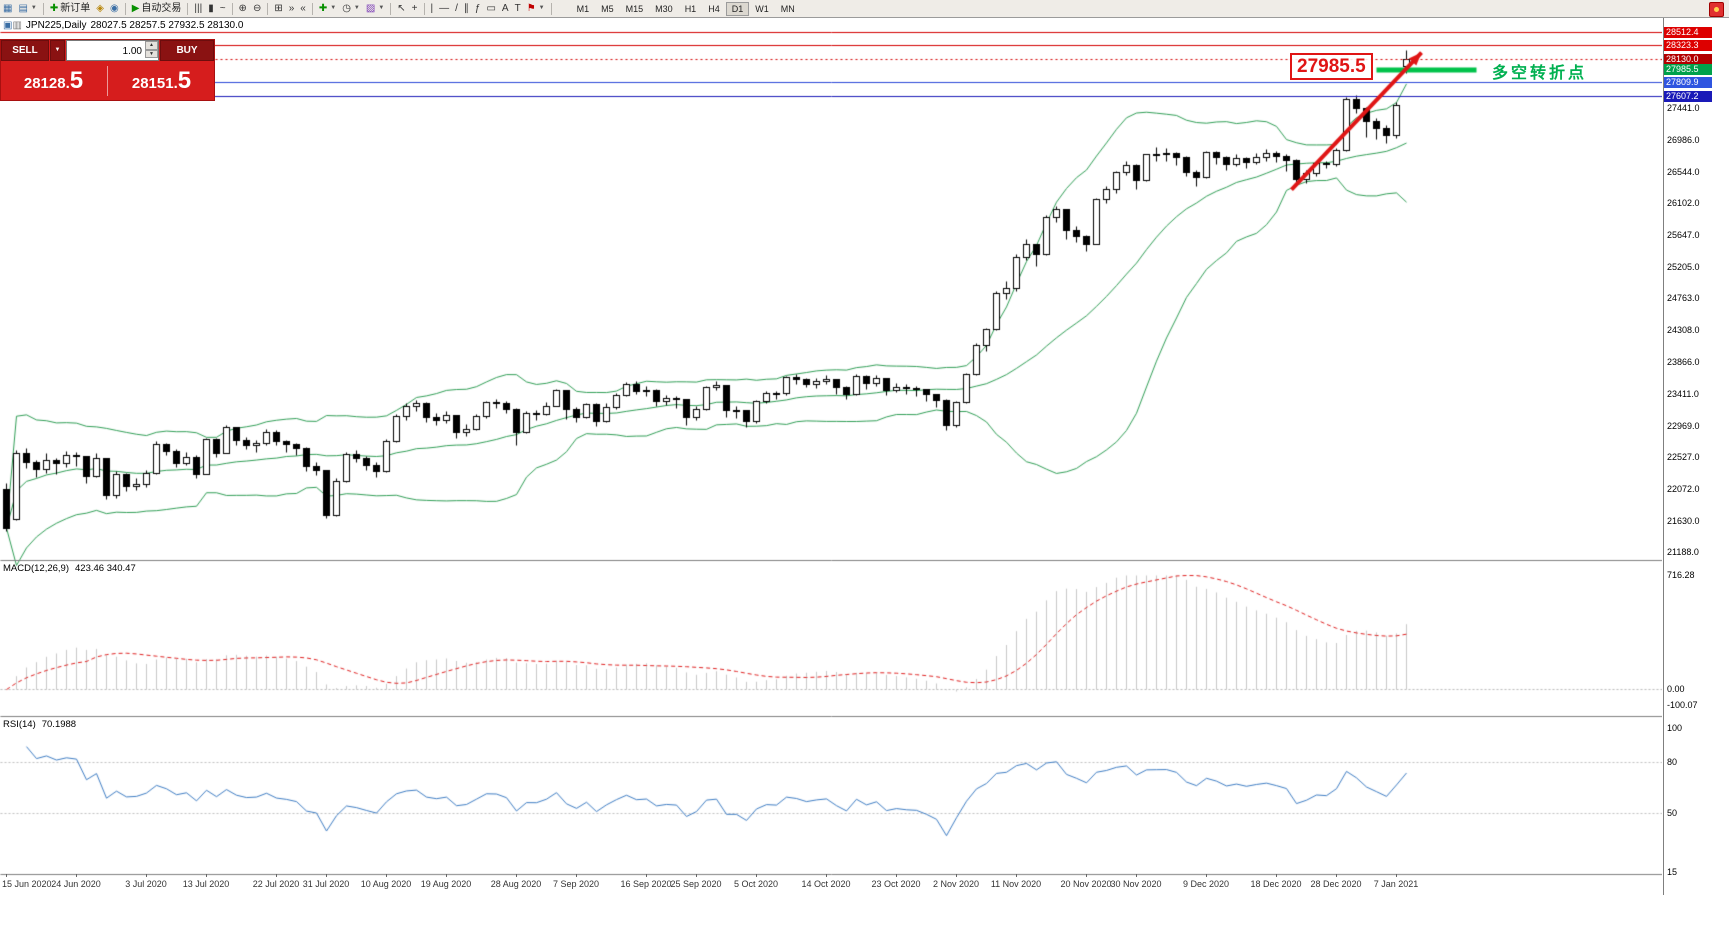 The height and width of the screenshot is (942, 1729). I want to click on timeframe-h4: H4, so click(714, 8).